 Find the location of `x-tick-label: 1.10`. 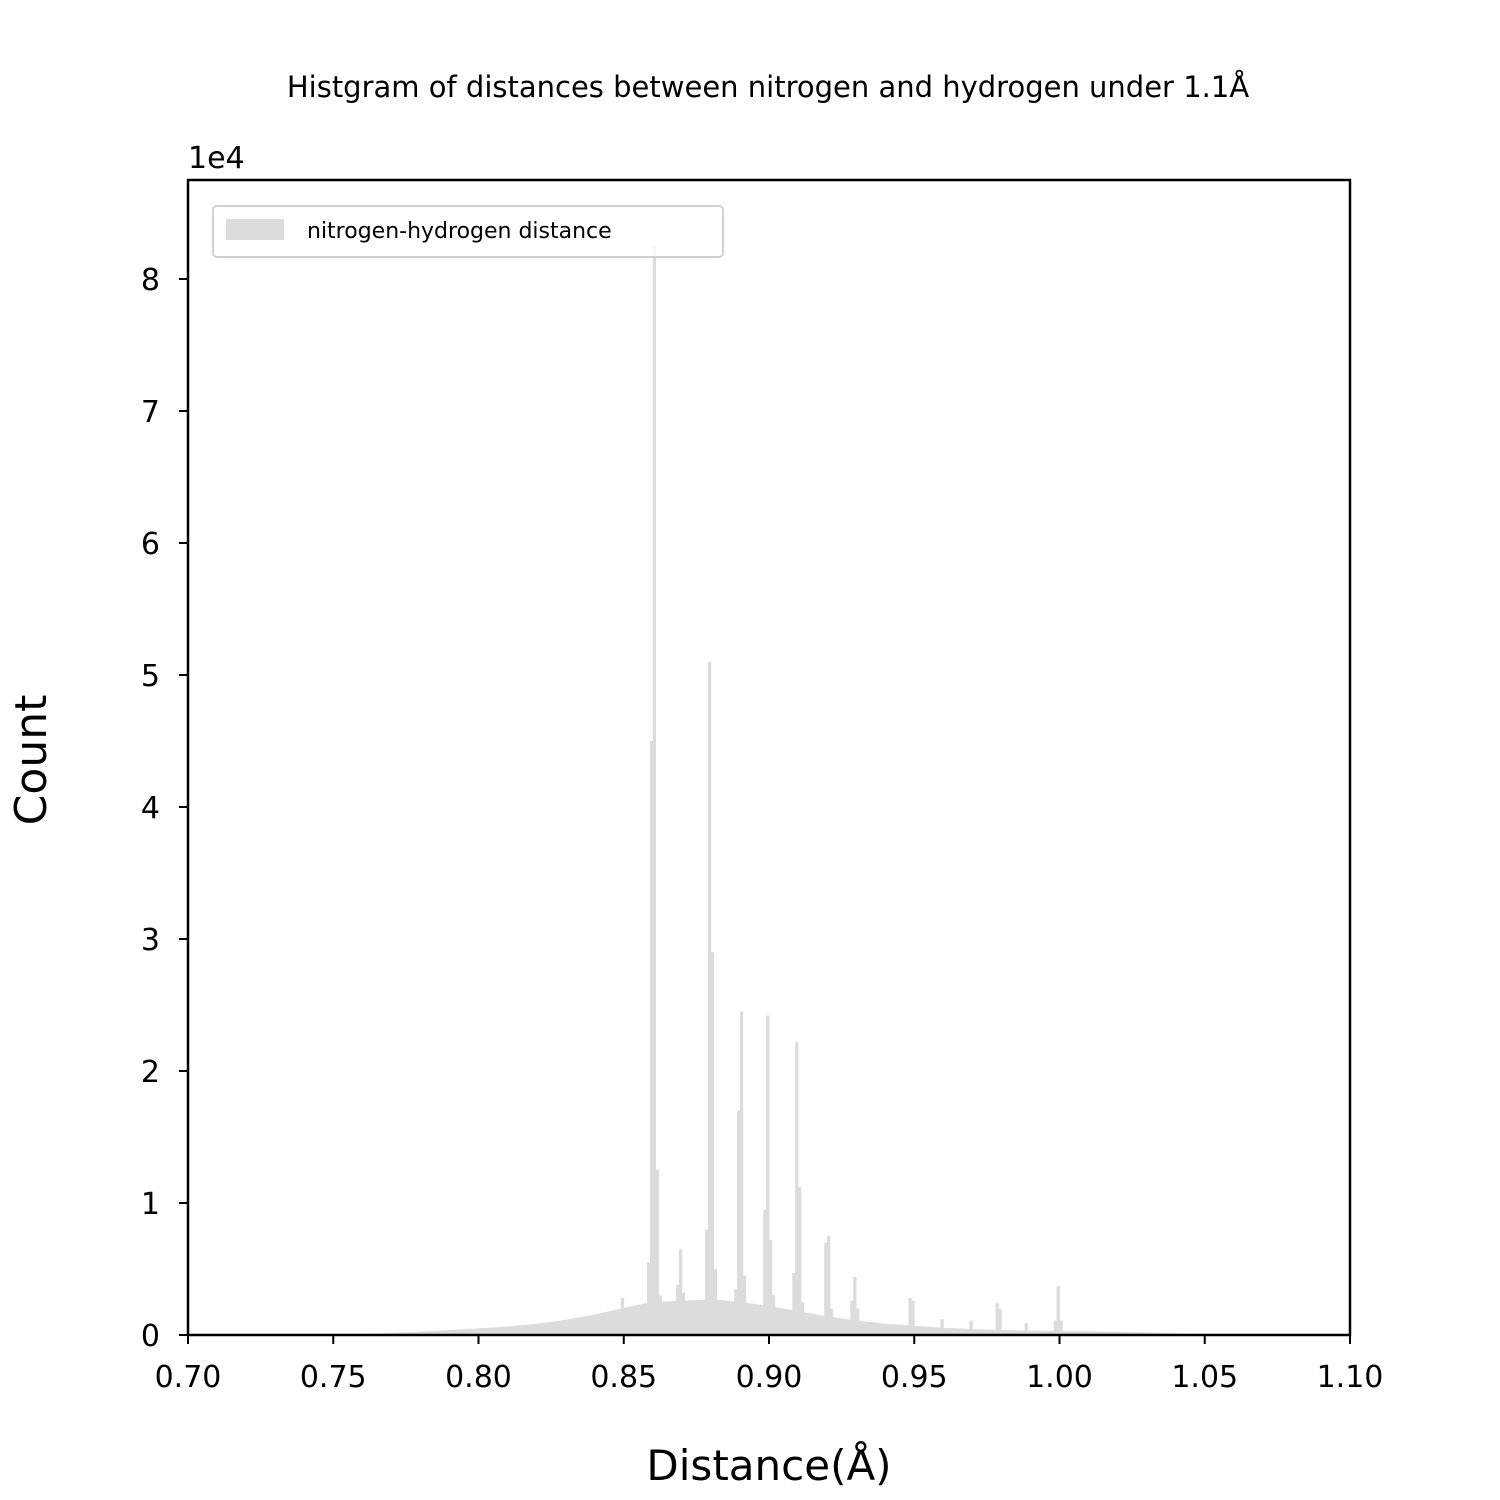

x-tick-label: 1.10 is located at coordinates (1350, 1377).